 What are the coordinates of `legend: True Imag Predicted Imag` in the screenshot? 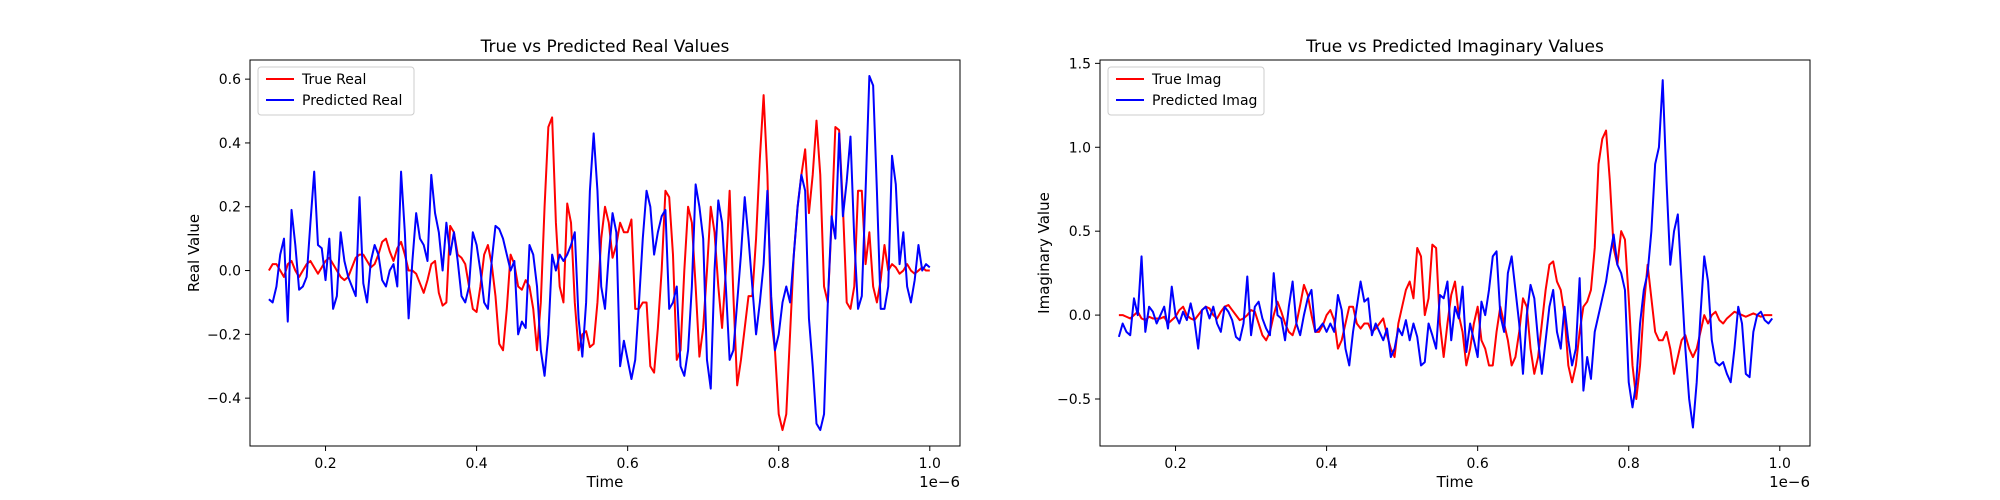 It's located at (1186, 91).